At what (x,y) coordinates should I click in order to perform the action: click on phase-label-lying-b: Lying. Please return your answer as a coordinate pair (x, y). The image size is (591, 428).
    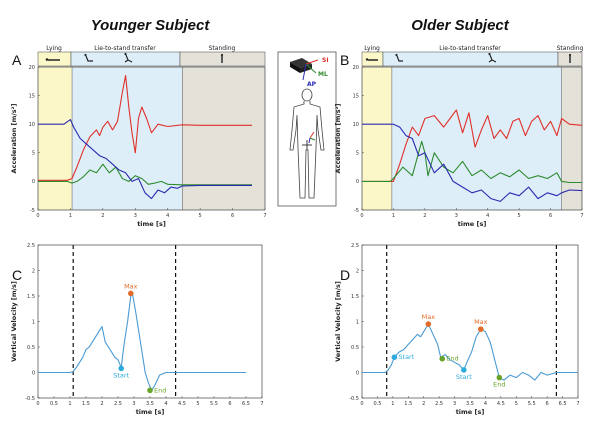
    Looking at the image, I should click on (372, 48).